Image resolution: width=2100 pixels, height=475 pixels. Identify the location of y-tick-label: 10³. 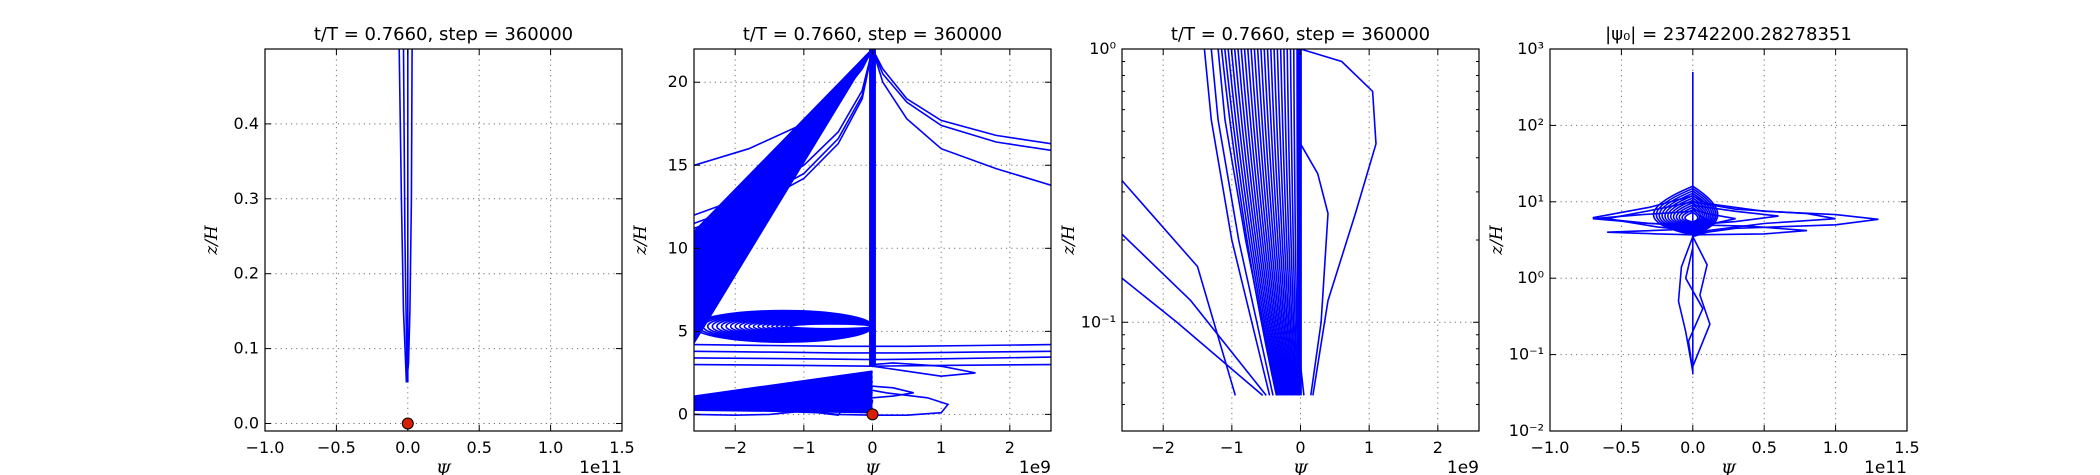
(1530, 48).